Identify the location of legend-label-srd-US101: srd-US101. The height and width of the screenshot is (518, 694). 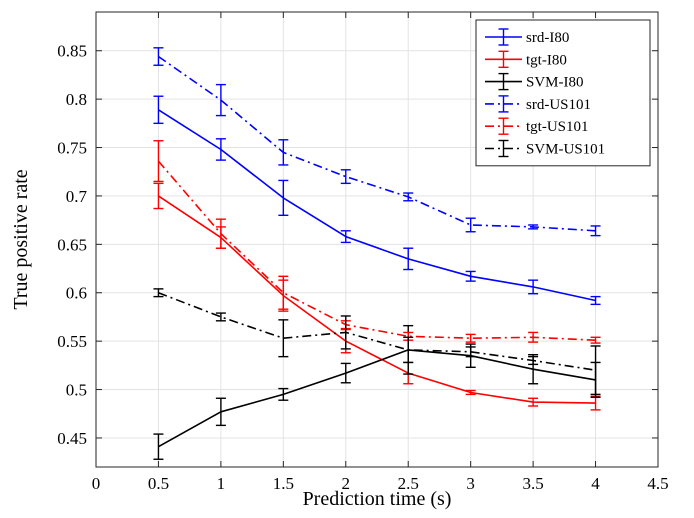
(558, 105).